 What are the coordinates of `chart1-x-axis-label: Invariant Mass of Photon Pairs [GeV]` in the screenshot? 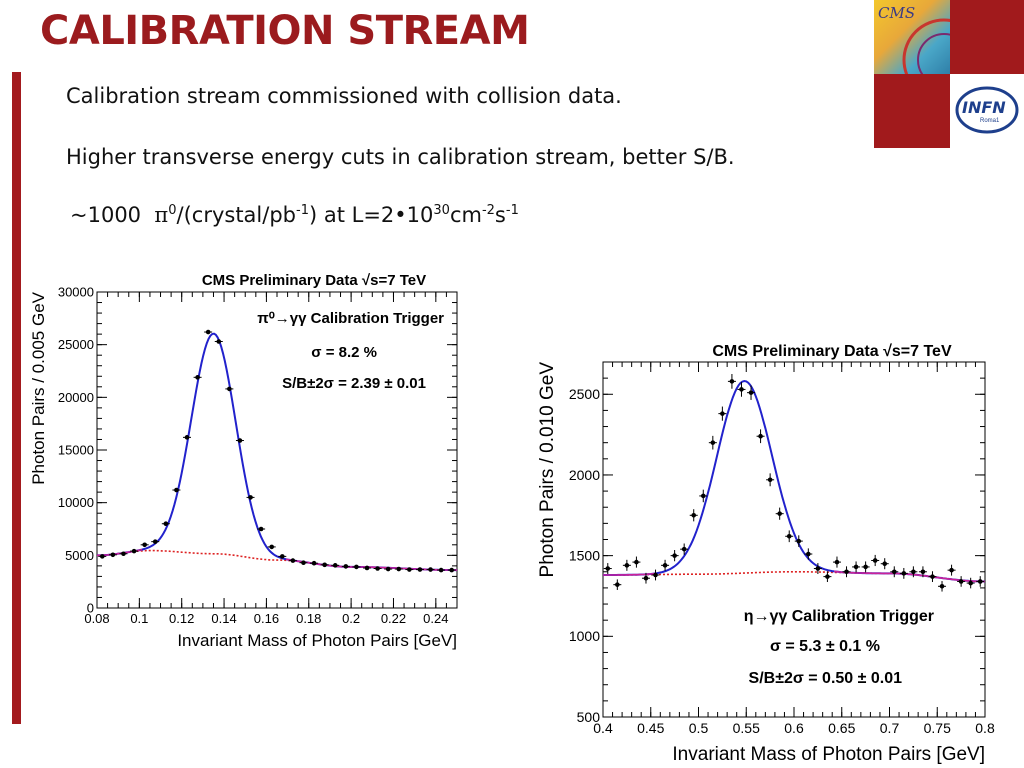 It's located at (317, 640).